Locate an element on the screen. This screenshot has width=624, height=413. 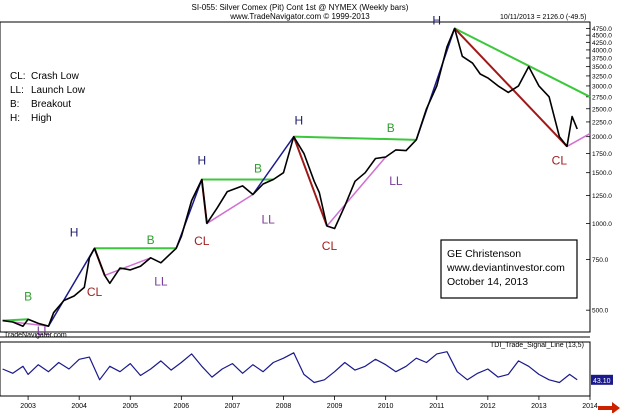
y-tick-label: 4750.0 is located at coordinates (602, 29).